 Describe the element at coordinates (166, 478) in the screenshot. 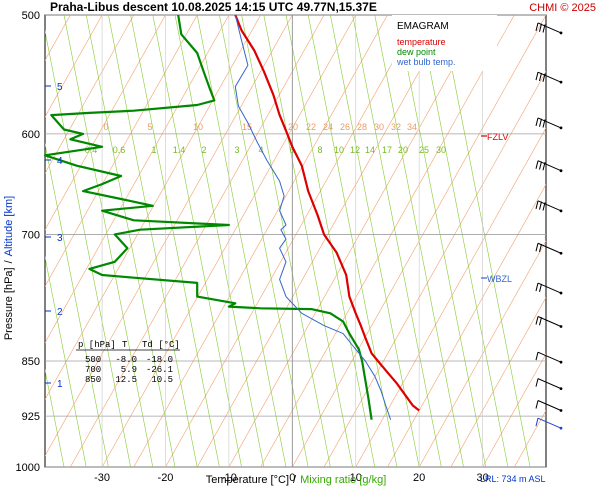

I see `temperature-tick-label: -20` at that location.